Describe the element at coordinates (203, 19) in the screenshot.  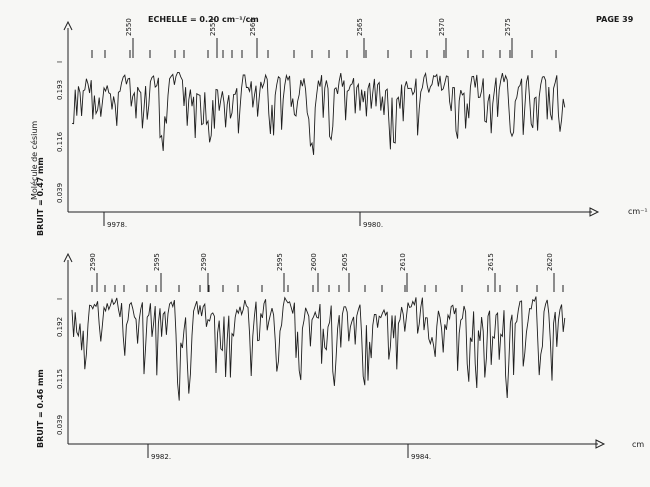
I see `scale-label: ECHELLE = 0.20 cm⁻¹/cm` at that location.